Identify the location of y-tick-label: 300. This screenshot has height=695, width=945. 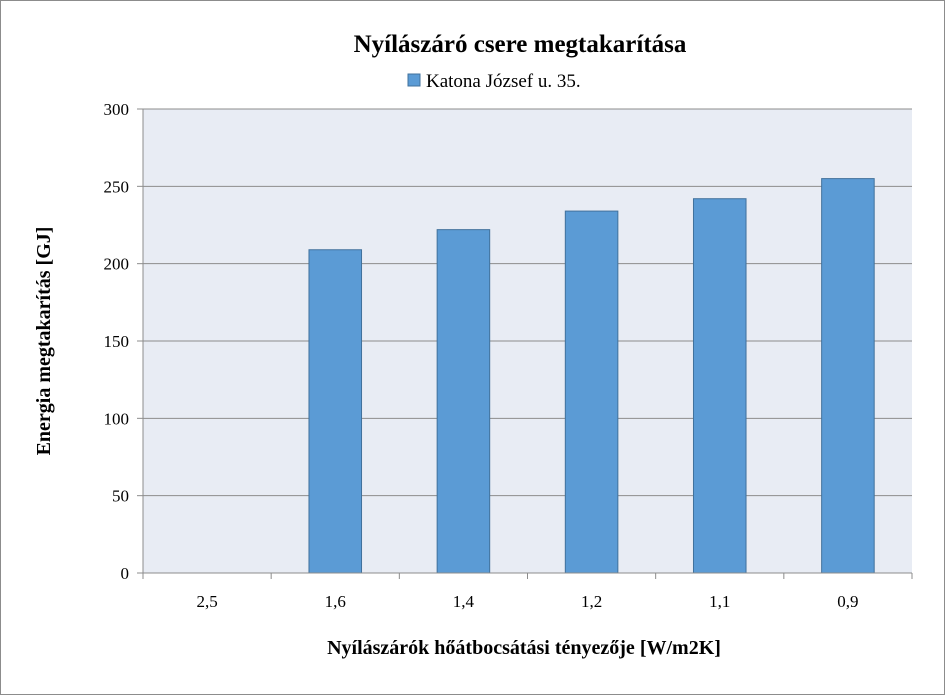
(117, 109).